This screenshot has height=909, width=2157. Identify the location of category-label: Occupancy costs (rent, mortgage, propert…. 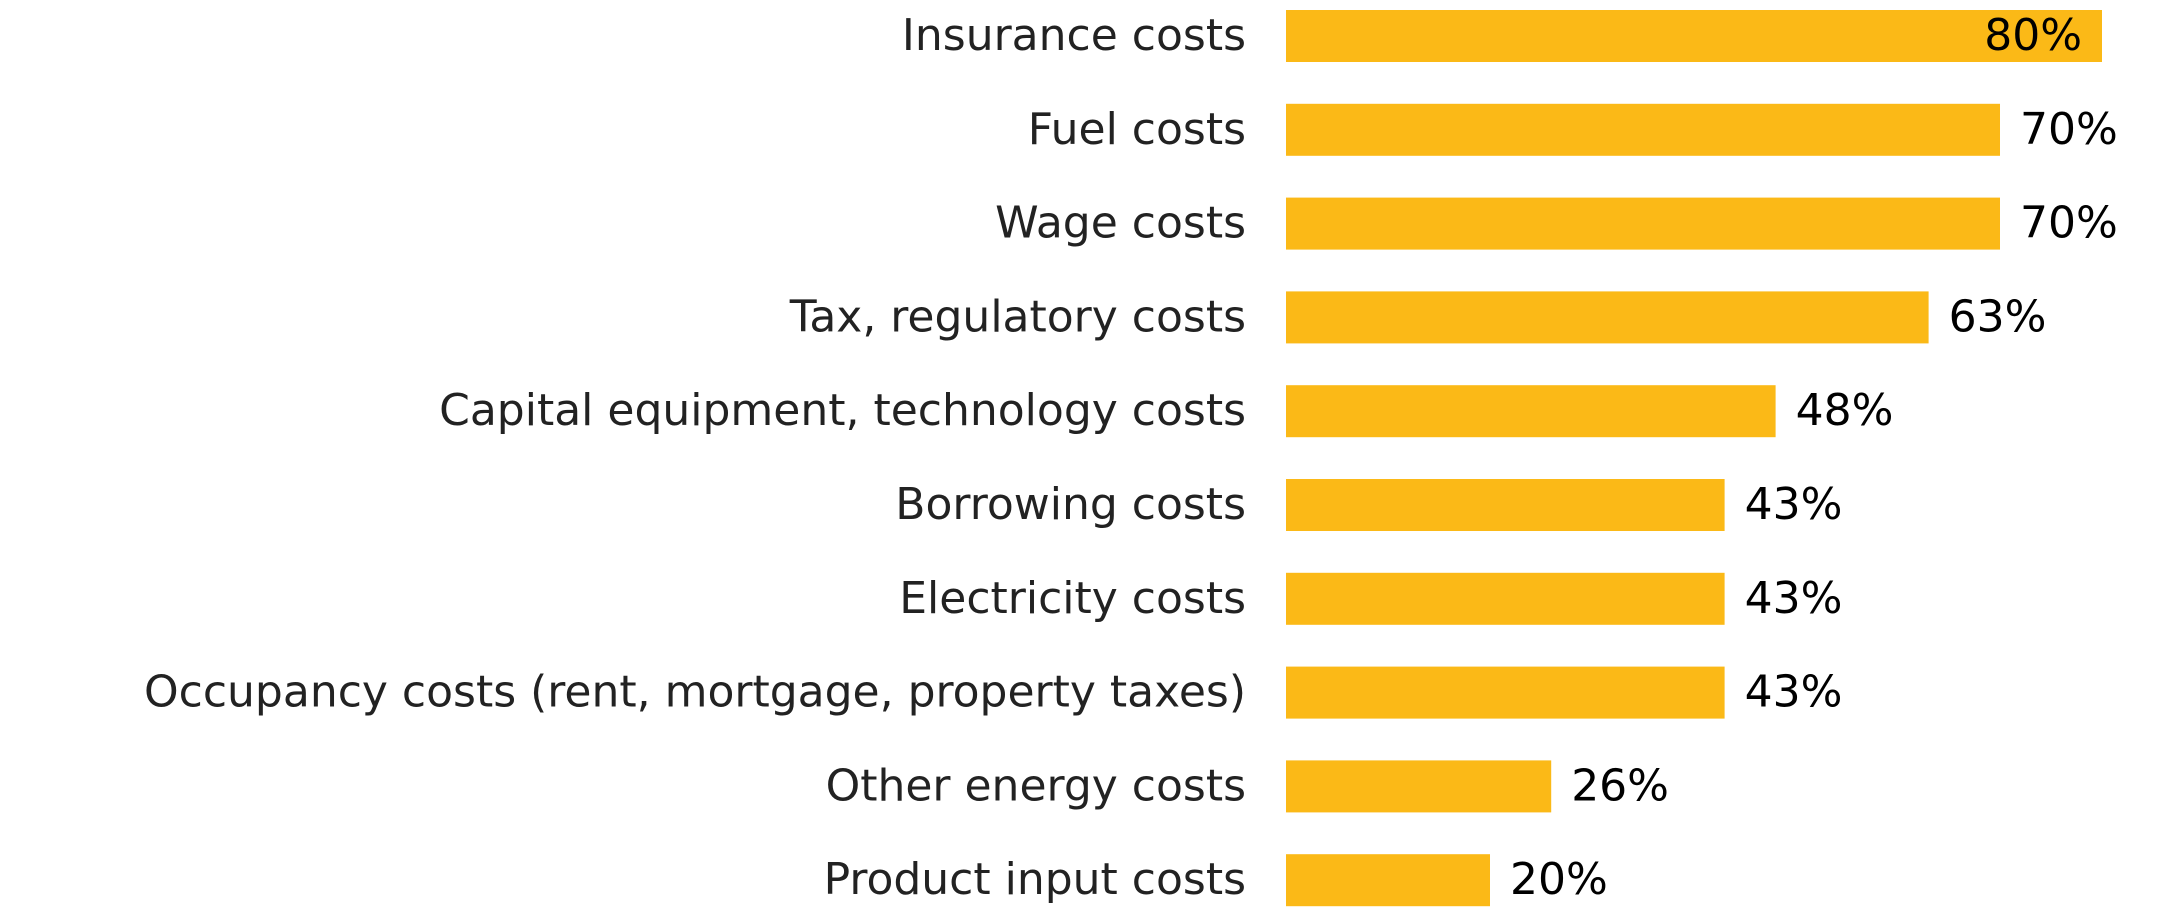
(695, 692).